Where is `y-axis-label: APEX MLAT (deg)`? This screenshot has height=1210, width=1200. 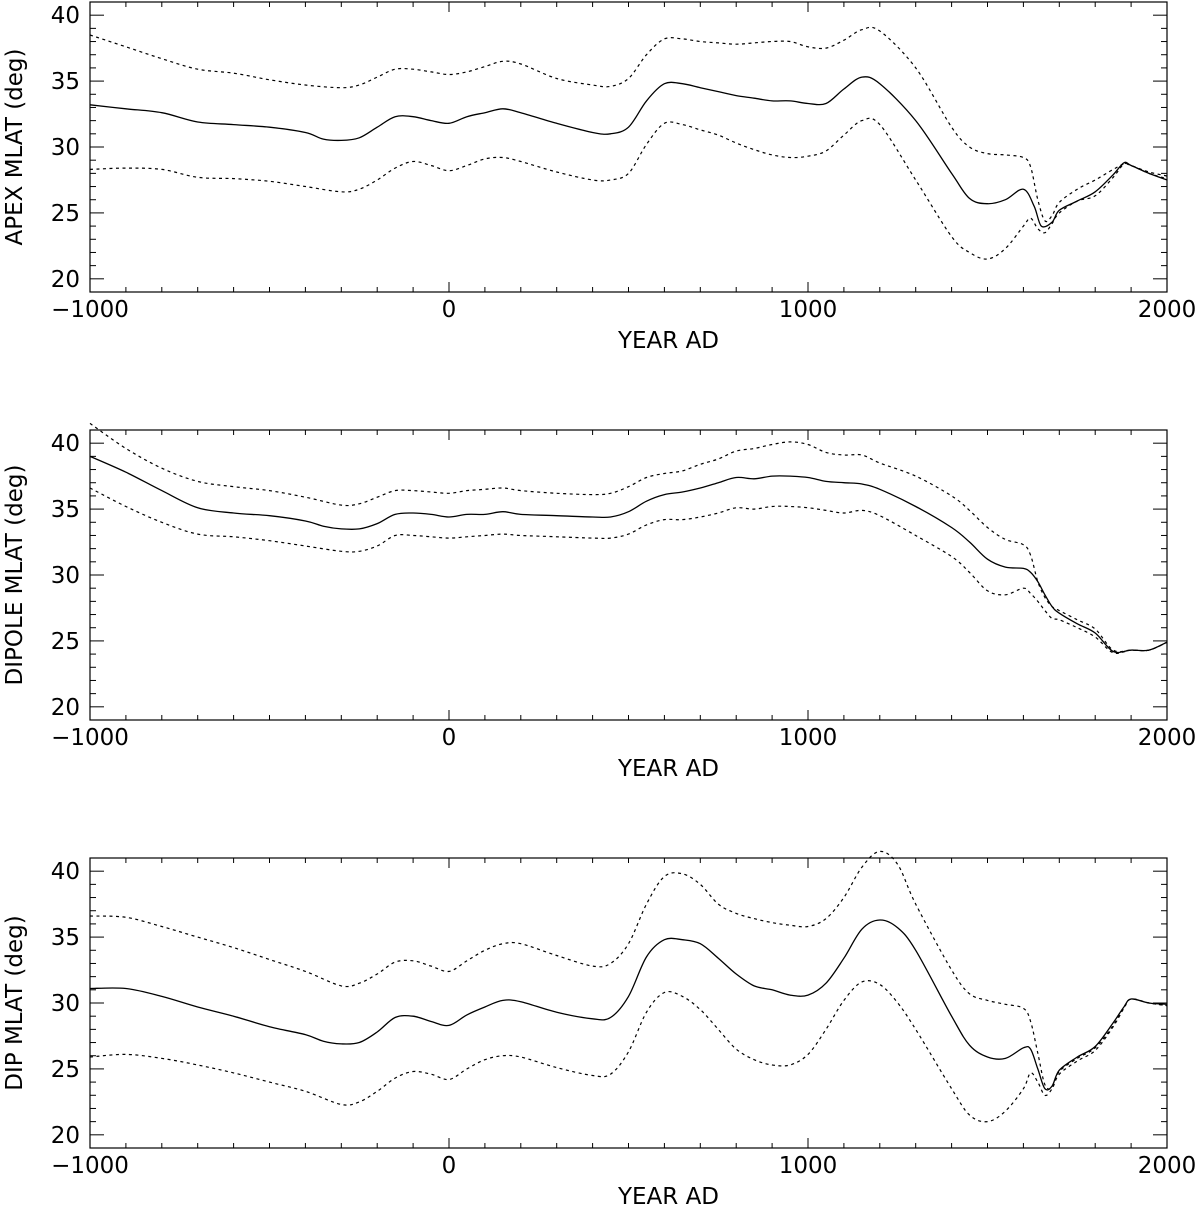
y-axis-label: APEX MLAT (deg) is located at coordinates (15, 147).